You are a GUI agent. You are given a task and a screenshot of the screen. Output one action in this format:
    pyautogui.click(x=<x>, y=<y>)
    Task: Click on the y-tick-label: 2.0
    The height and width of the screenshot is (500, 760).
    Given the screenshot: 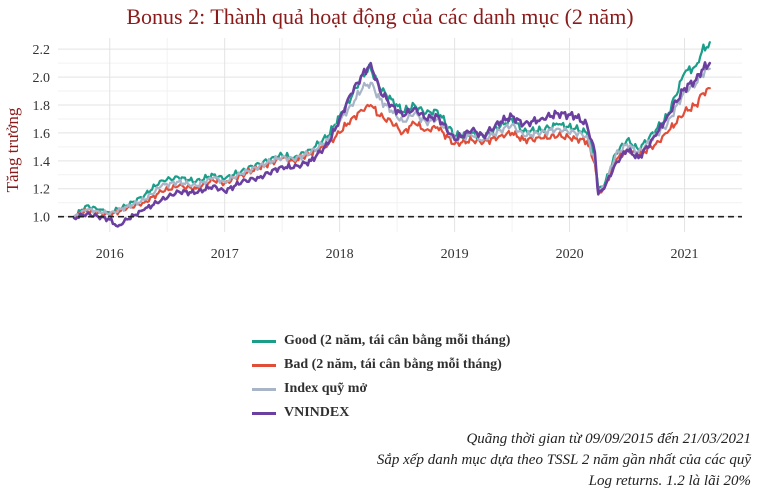 What is the action you would take?
    pyautogui.click(x=42, y=78)
    